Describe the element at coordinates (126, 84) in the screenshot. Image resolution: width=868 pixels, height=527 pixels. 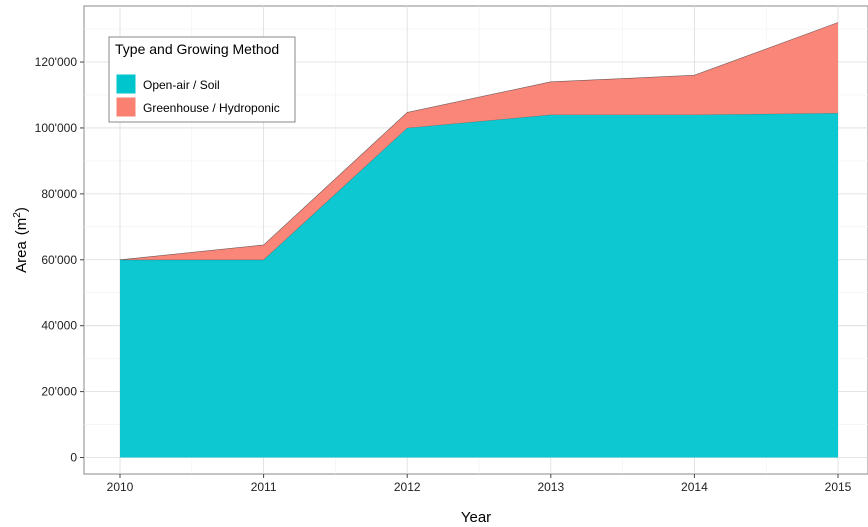
I see `legend-swatch-open-air-soil` at that location.